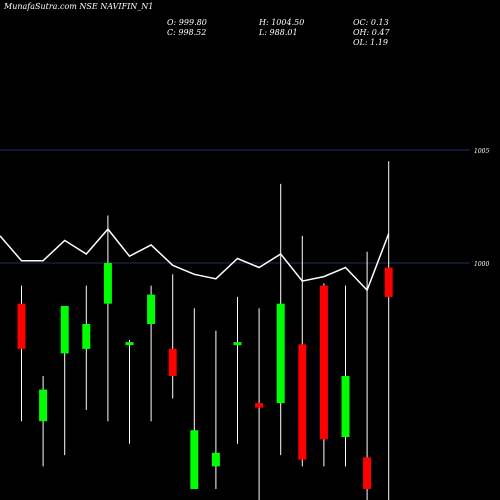 Image resolution: width=500 pixels, height=500 pixels. What do you see at coordinates (187, 32) in the screenshot?
I see `close-value: C: 998.52` at bounding box center [187, 32].